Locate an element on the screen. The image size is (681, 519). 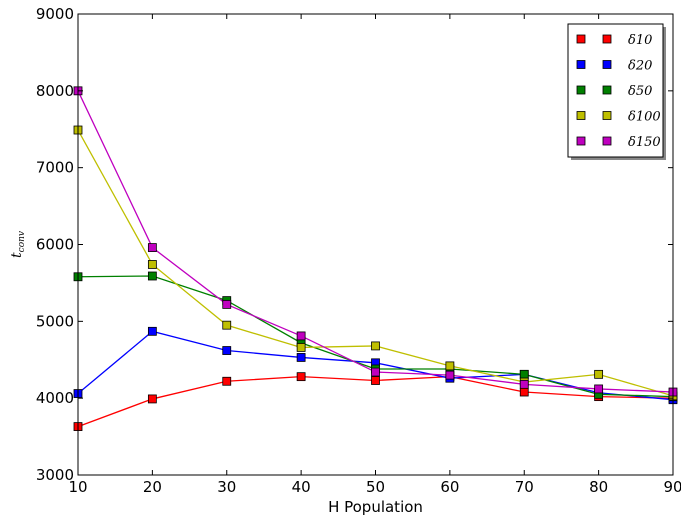
x-tick-label: 80 is located at coordinates (598, 487).